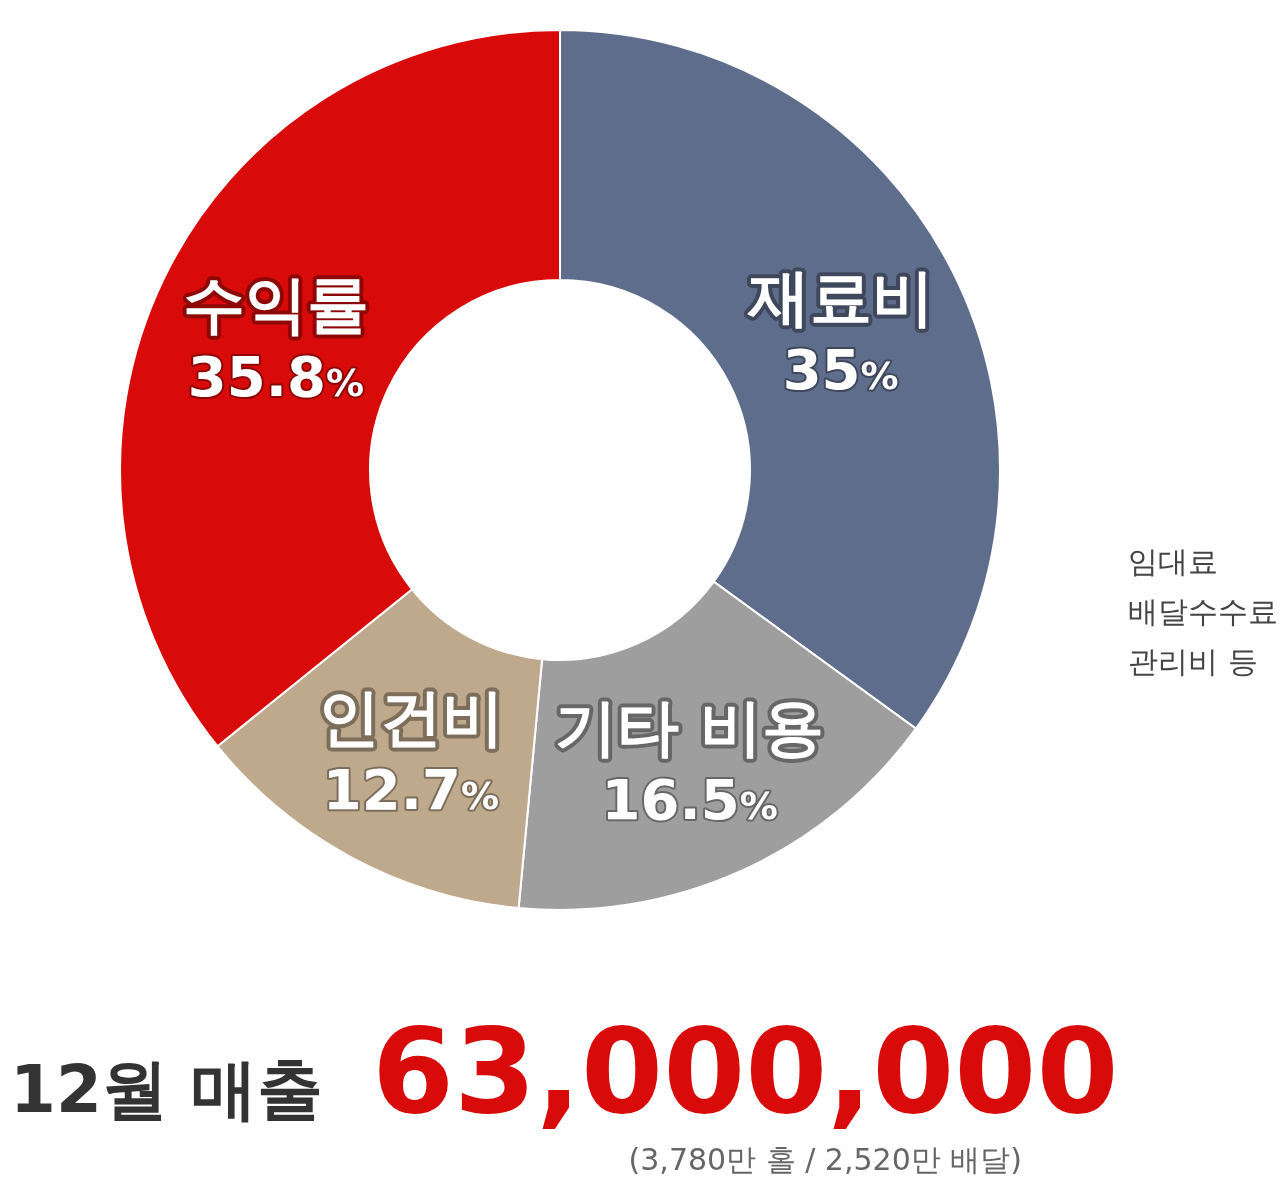 This screenshot has height=1181, width=1280. What do you see at coordinates (825, 1159) in the screenshot?
I see `text: (3,780만 홀 / 2,520만 배달)` at bounding box center [825, 1159].